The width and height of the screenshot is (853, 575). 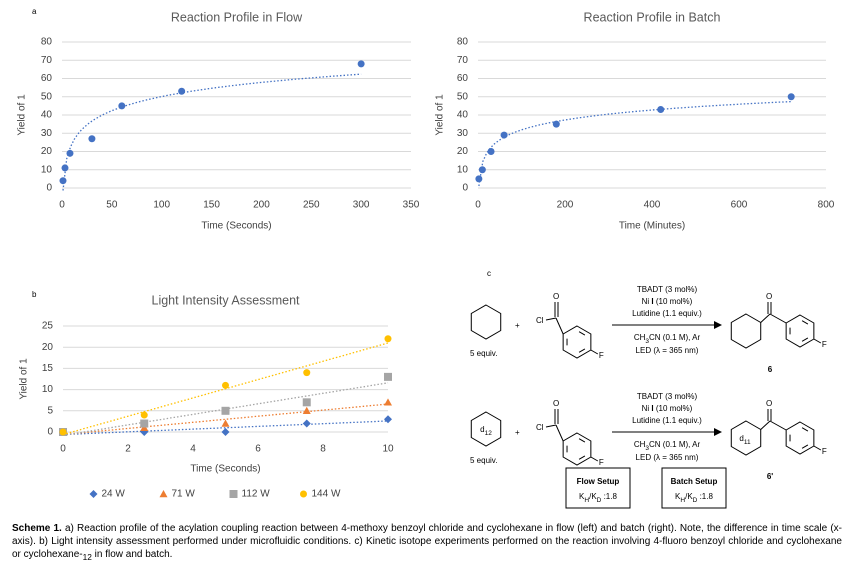 What do you see at coordinates (824, 344) in the screenshot?
I see `scheme-text: F` at bounding box center [824, 344].